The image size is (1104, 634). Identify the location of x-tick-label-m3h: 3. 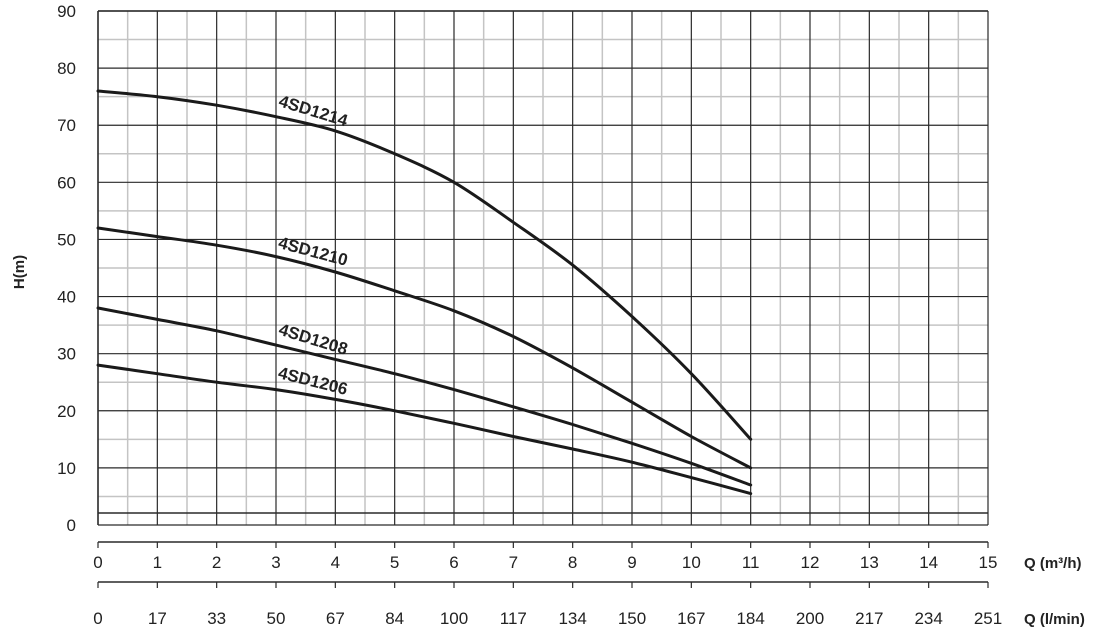
(275, 562).